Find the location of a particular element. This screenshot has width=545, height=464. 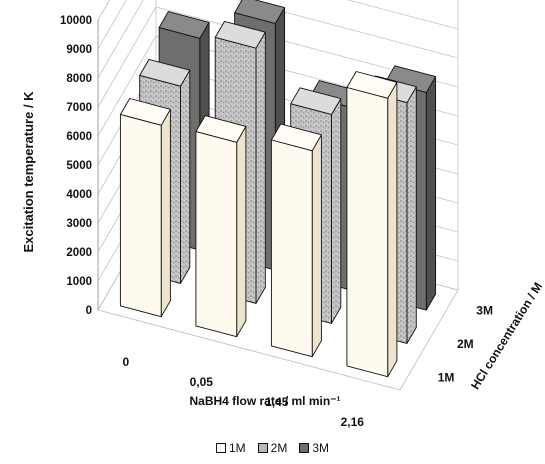

legend-item-1m: 1M is located at coordinates (230, 448).